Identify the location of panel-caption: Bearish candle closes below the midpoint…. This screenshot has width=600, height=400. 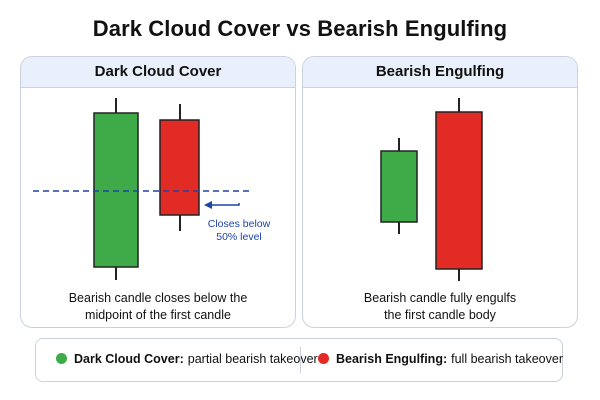
(158, 307).